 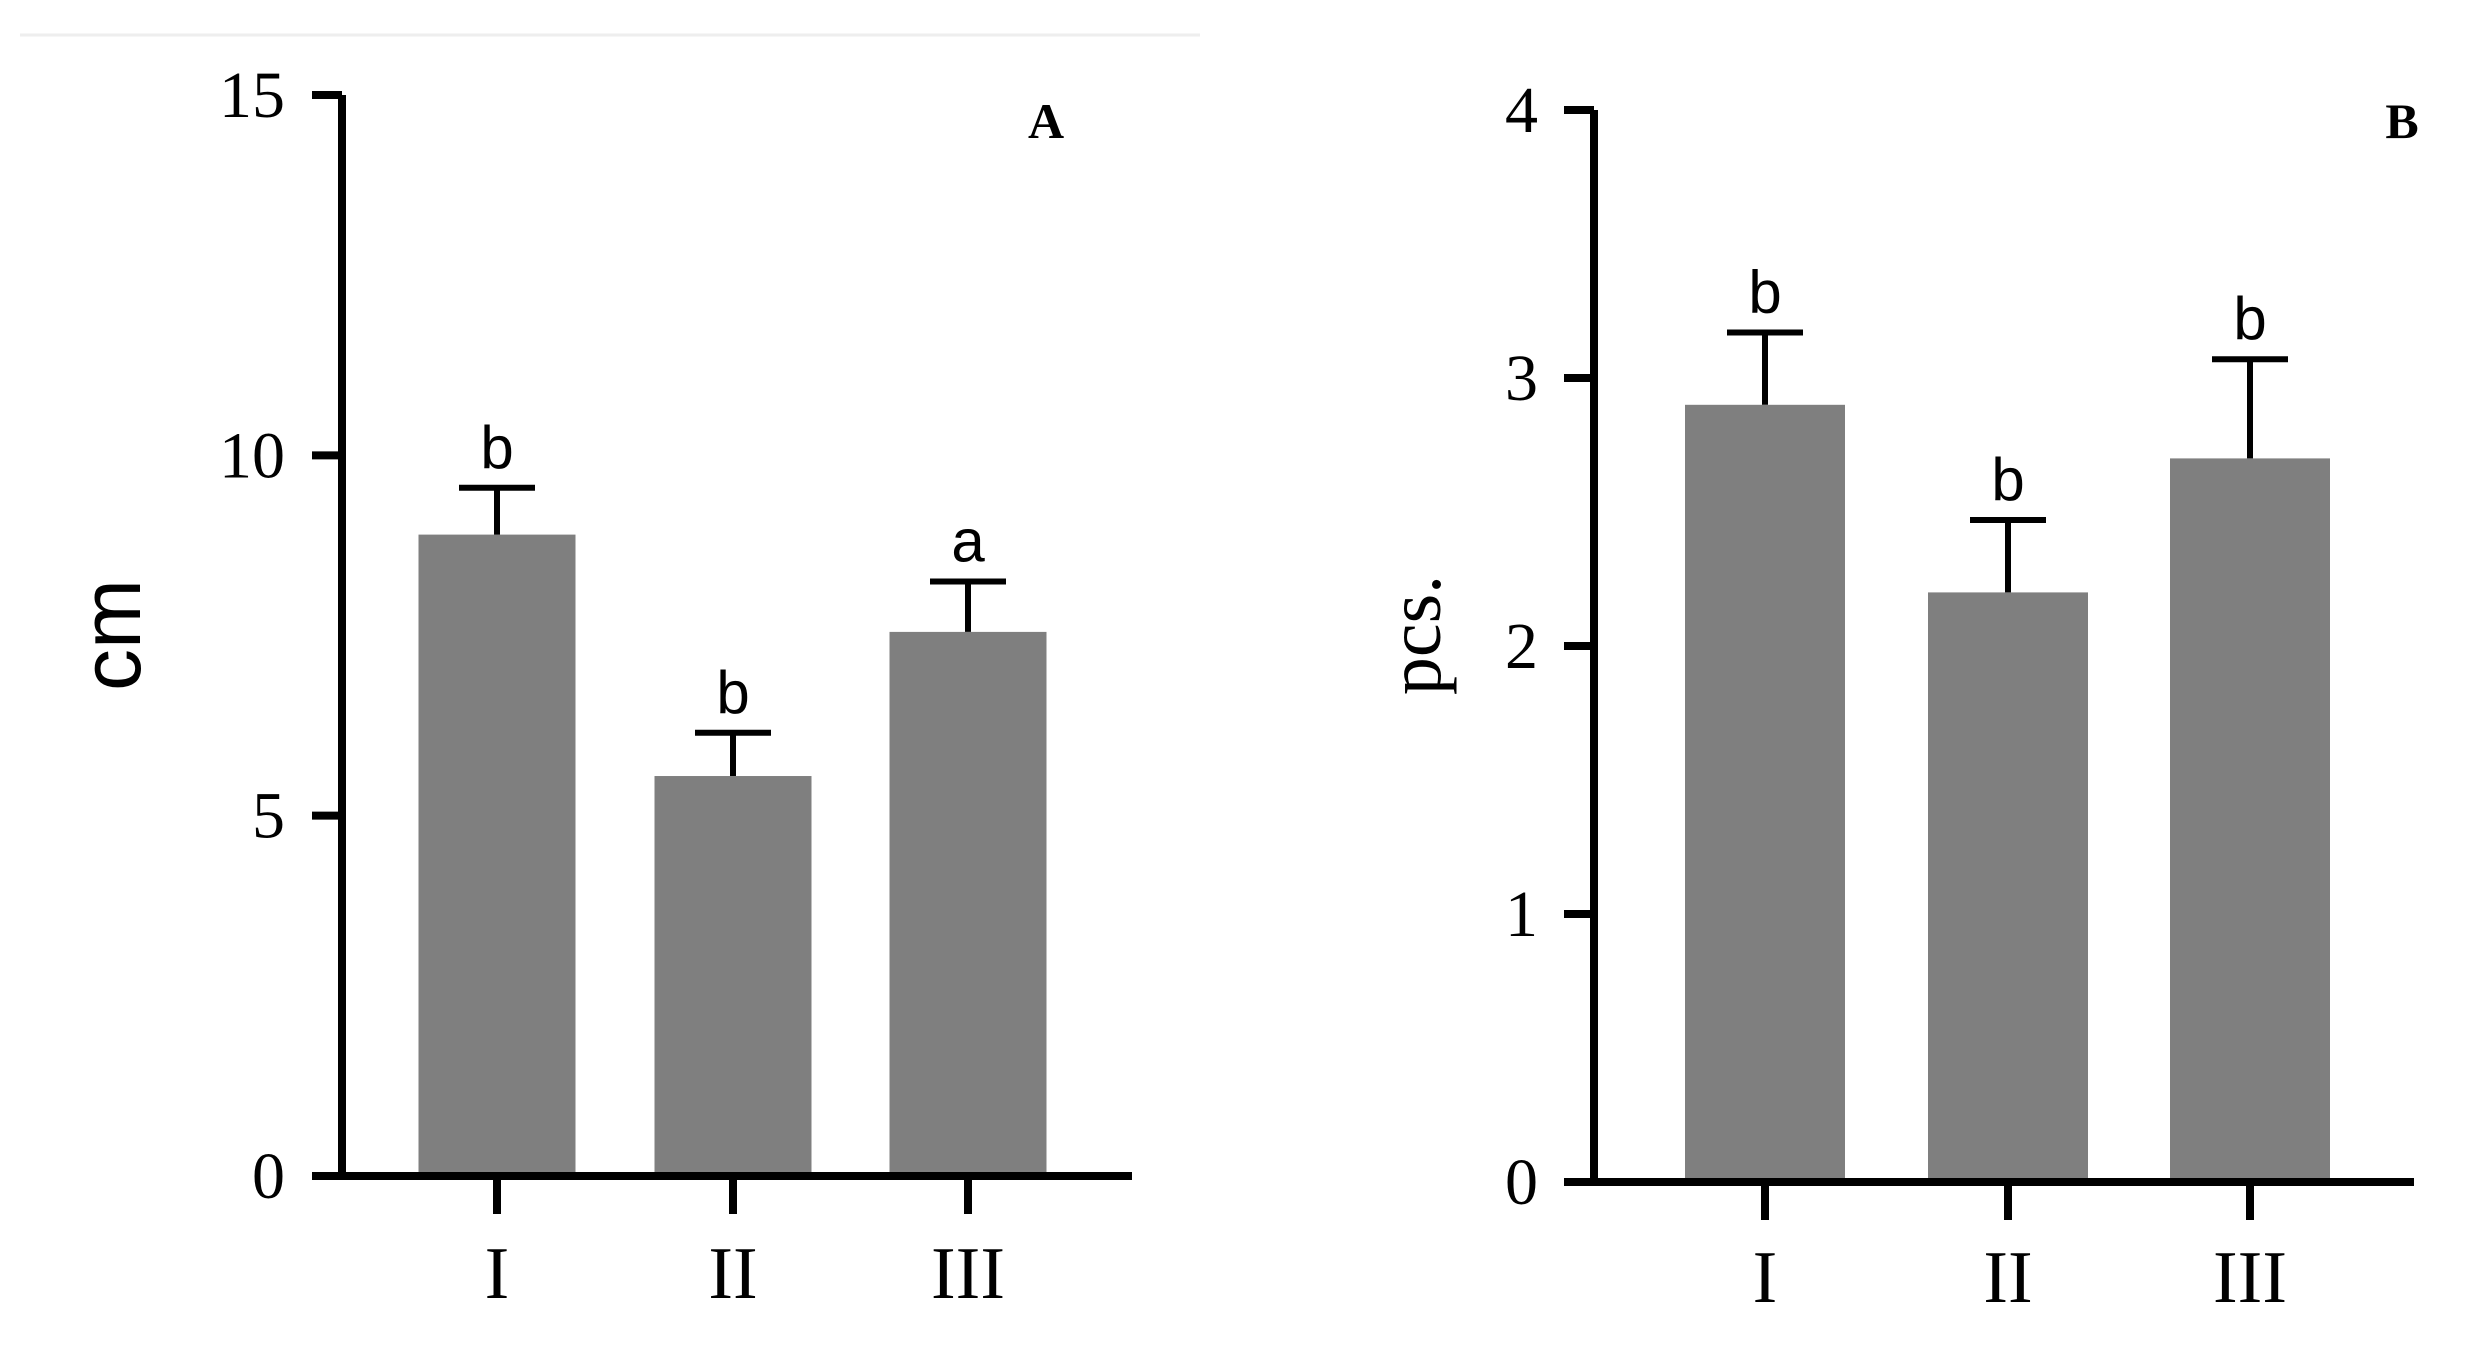 What do you see at coordinates (252, 455) in the screenshot?
I see `panel-a-y-tick-label: 10` at bounding box center [252, 455].